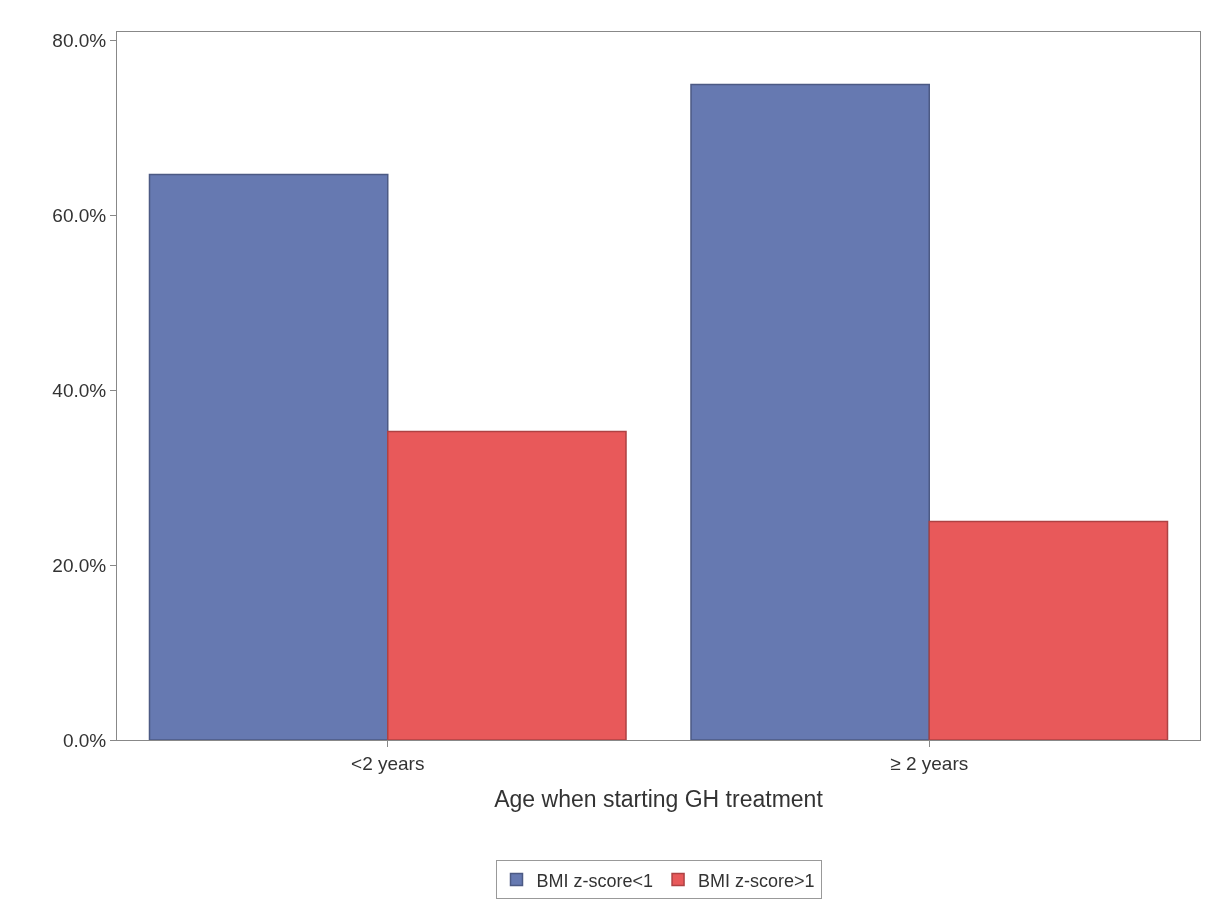 The image size is (1217, 911). I want to click on y-tick-label: 40.0%, so click(79, 391).